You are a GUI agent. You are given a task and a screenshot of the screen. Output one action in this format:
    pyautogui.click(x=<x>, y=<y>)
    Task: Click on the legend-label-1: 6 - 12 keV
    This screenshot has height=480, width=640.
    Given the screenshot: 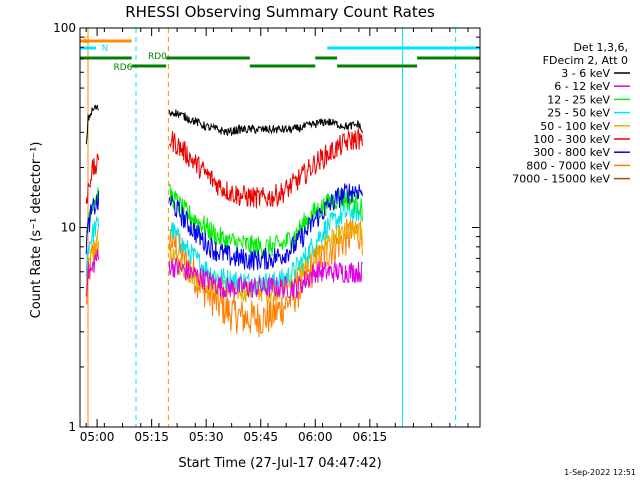 What is the action you would take?
    pyautogui.click(x=582, y=86)
    